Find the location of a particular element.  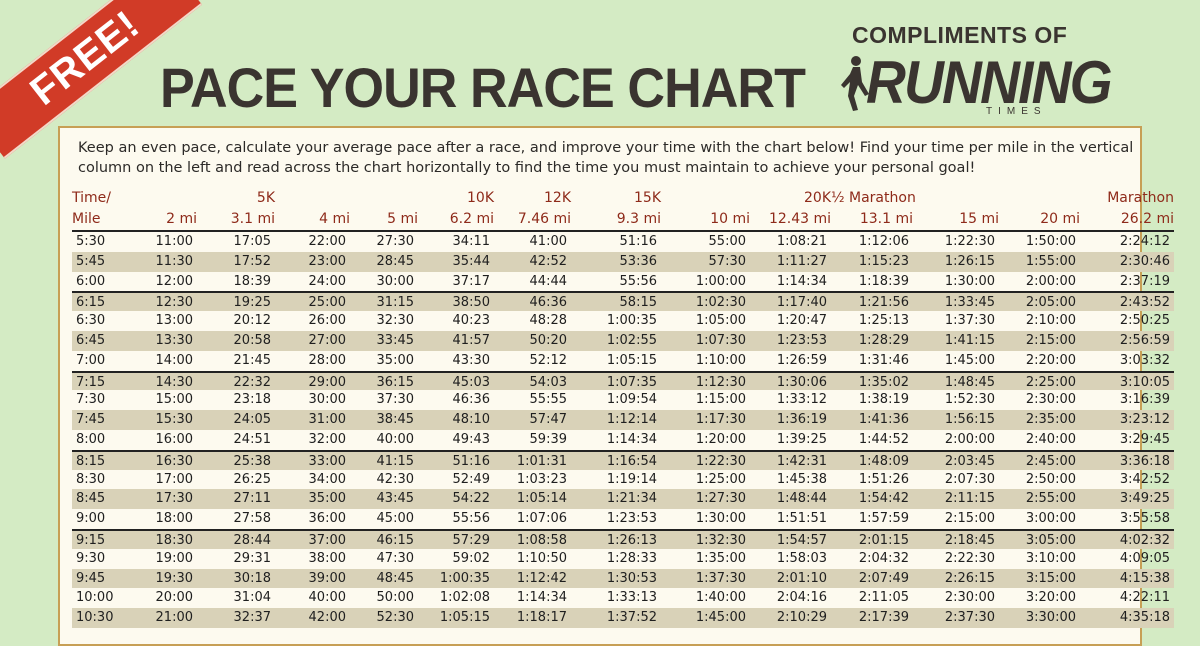

table-cell: 2:15:00 is located at coordinates (969, 519).